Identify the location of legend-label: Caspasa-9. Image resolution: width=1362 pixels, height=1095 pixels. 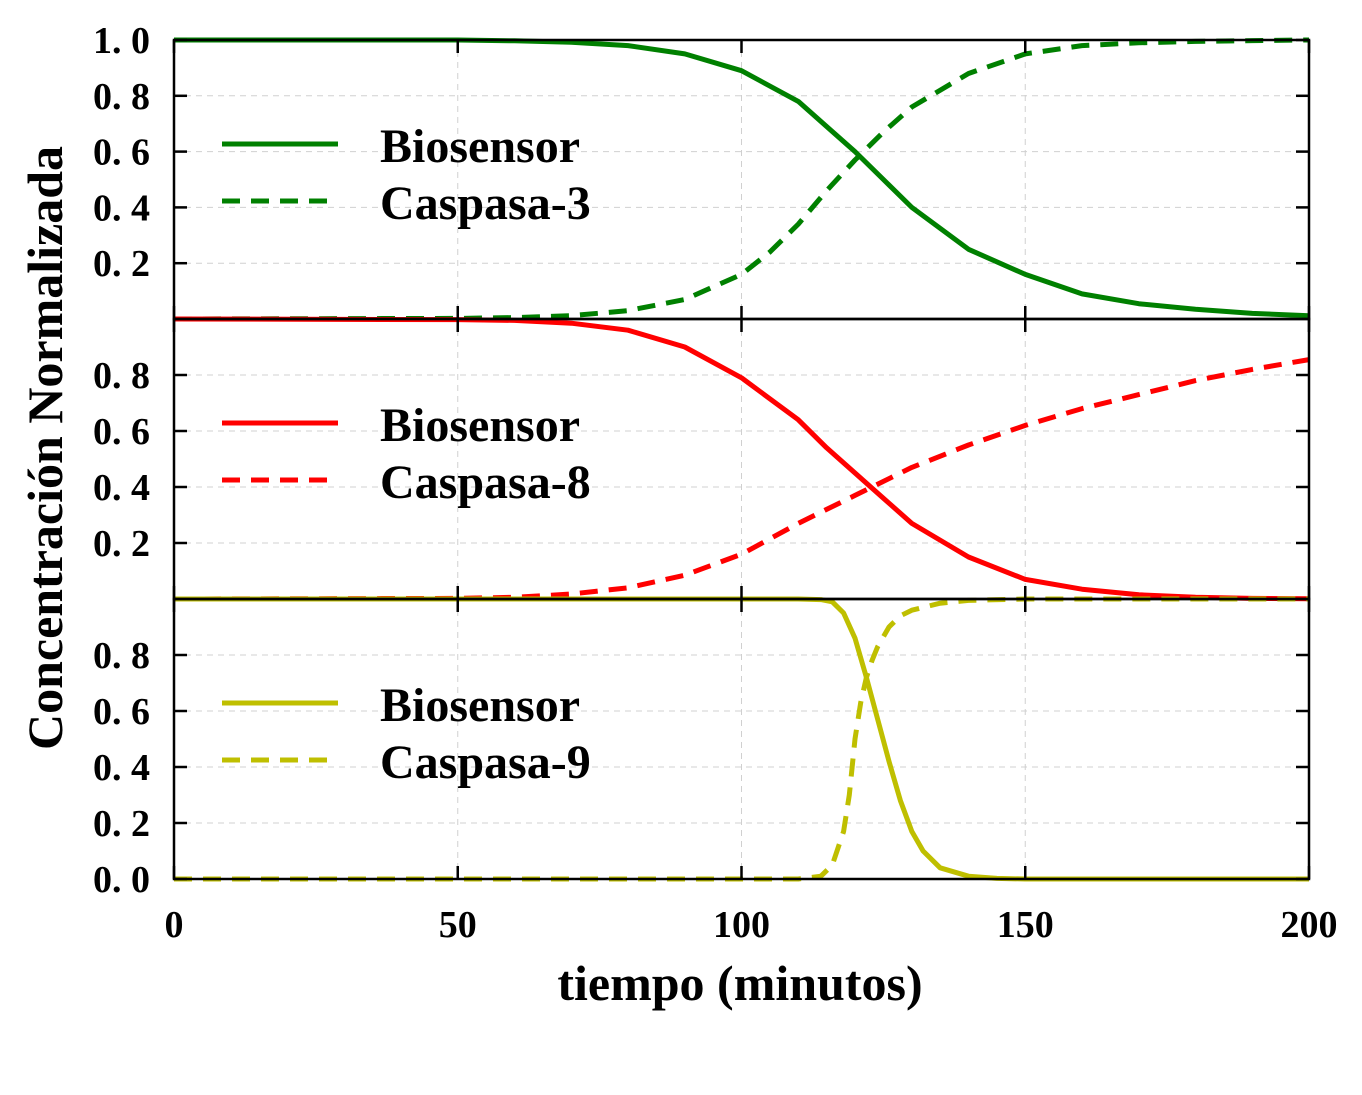
(485, 762).